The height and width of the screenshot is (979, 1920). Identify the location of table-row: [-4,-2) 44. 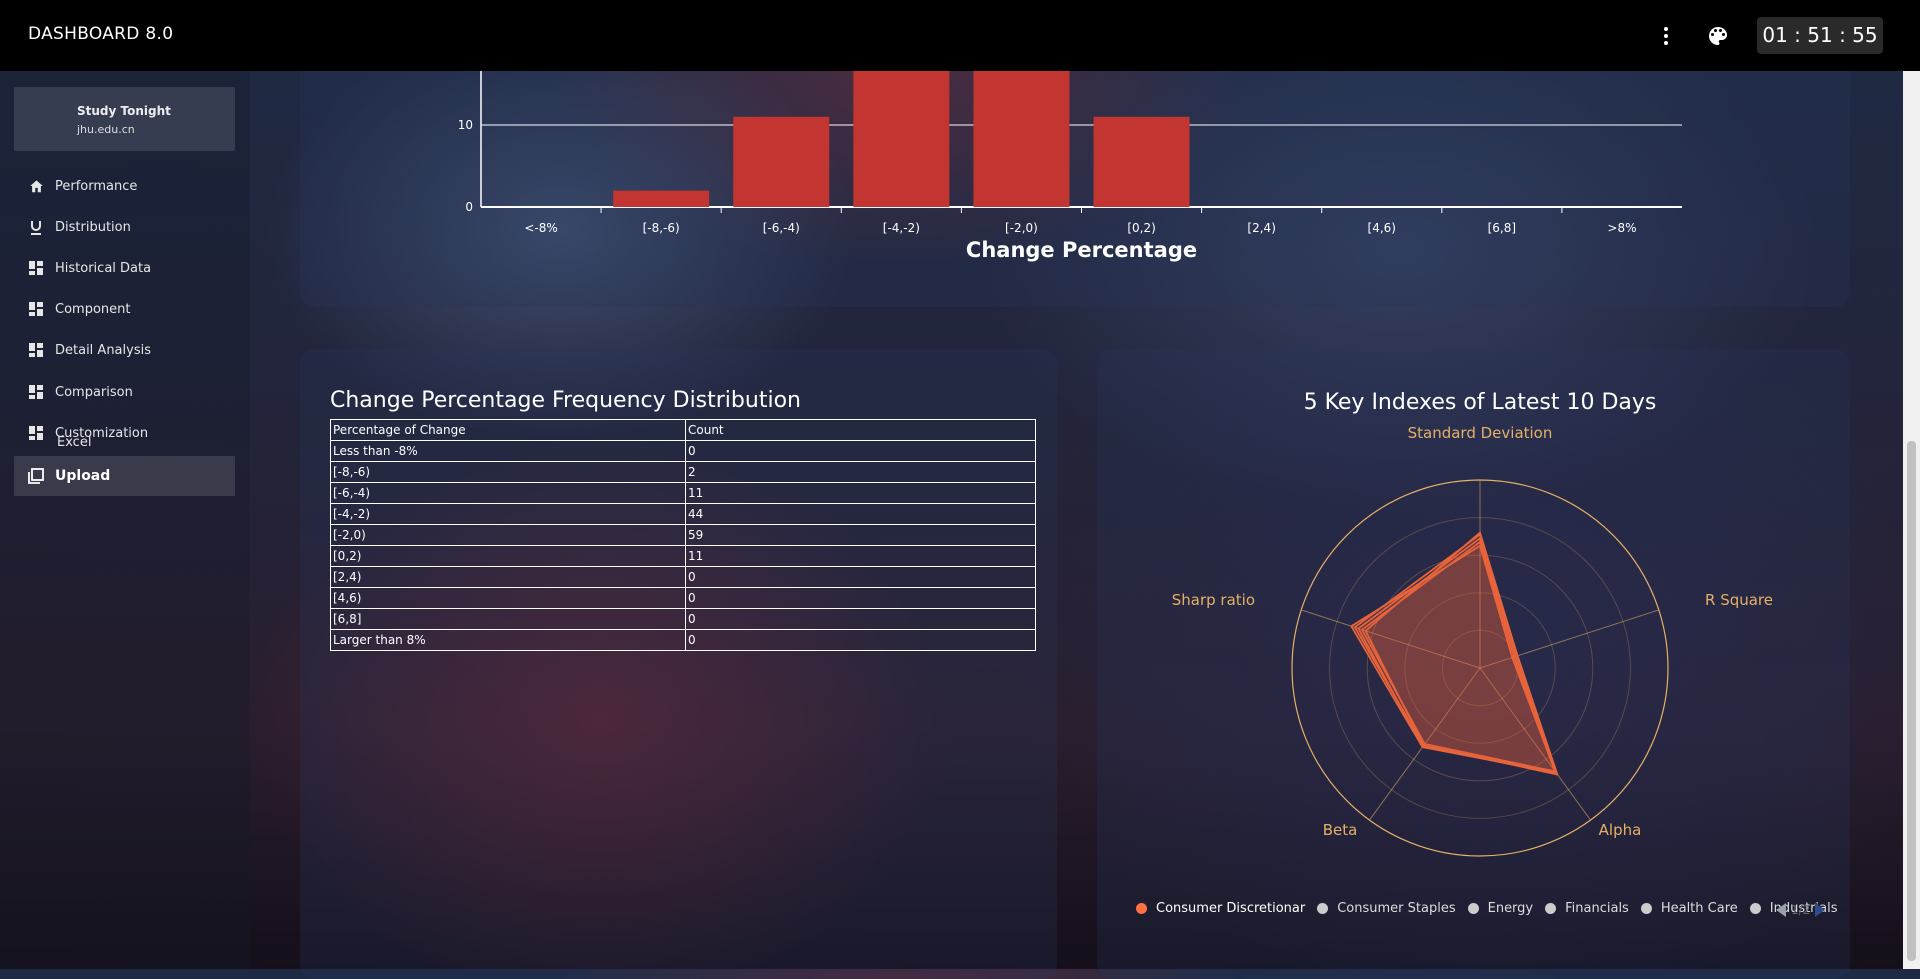
(683, 514).